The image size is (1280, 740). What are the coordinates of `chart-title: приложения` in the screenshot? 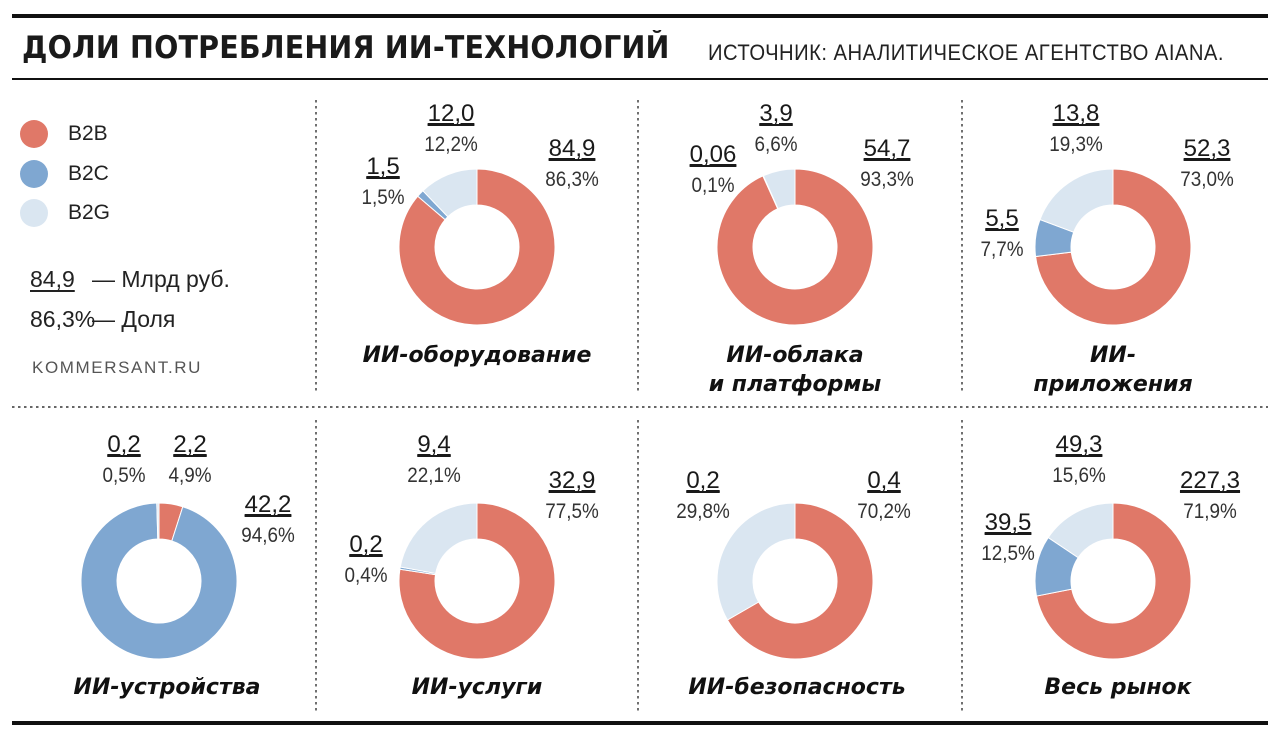 It's located at (1112, 384).